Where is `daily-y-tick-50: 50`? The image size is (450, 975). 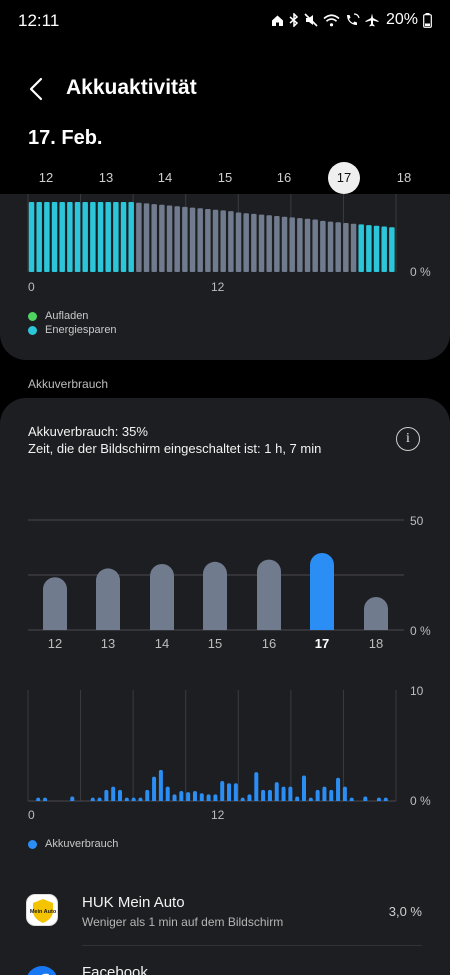
daily-y-tick-50: 50 is located at coordinates (417, 521).